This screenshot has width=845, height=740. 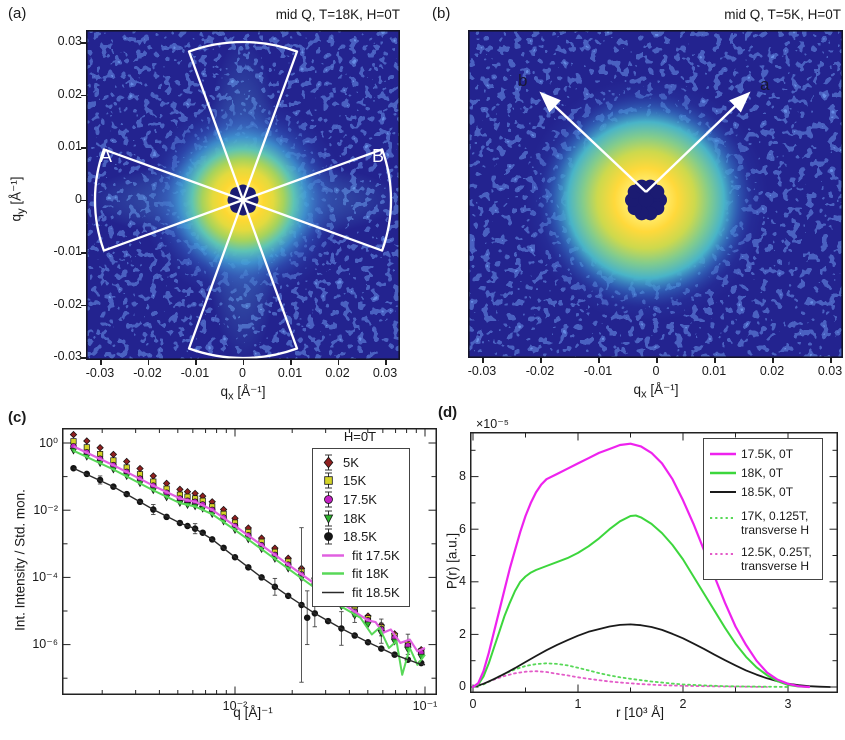 I want to click on b-x-tick: -0.03, so click(x=482, y=371).